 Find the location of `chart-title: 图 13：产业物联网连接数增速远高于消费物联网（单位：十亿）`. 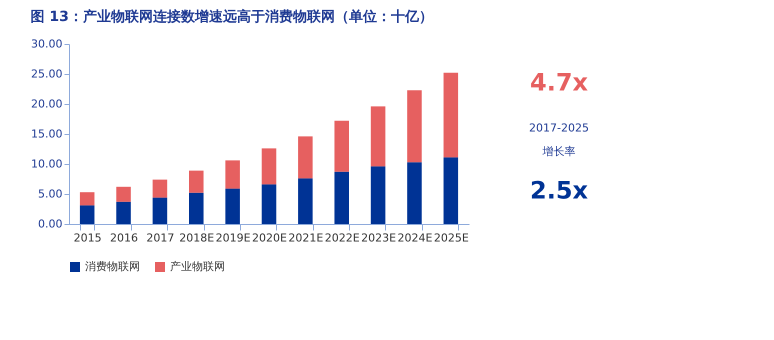

chart-title: 图 13：产业物联网连接数增速远高于消费物联网（单位：十亿） is located at coordinates (231, 16).